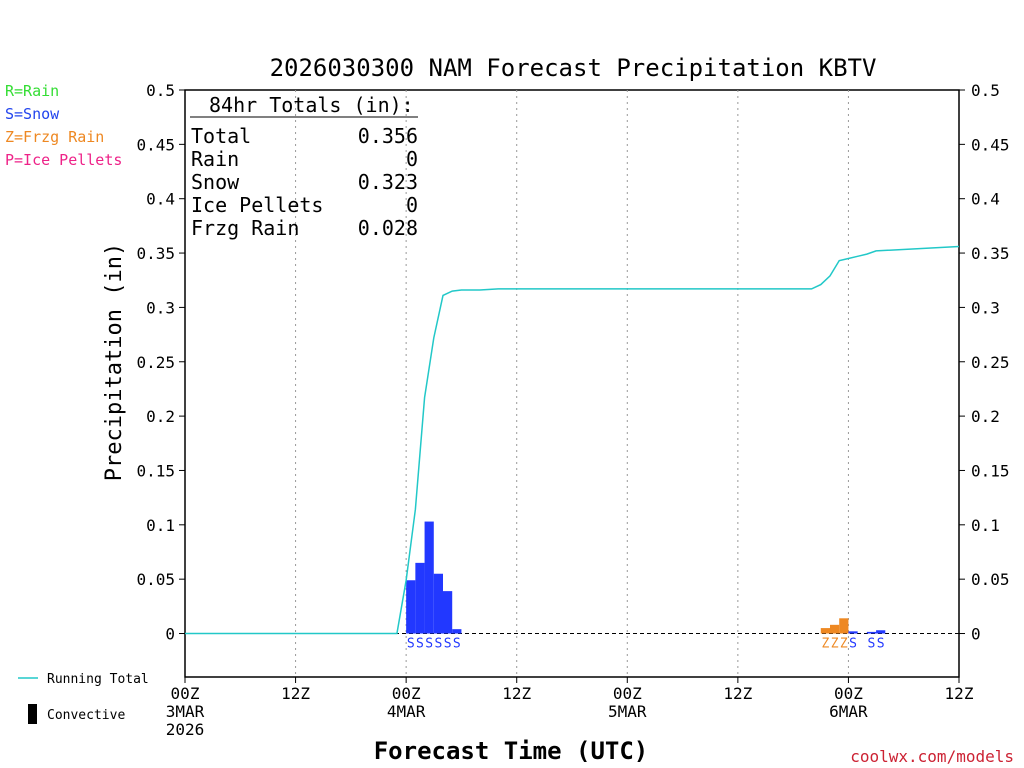  What do you see at coordinates (160, 525) in the screenshot?
I see `y-tick-label-left: 0.1` at bounding box center [160, 525].